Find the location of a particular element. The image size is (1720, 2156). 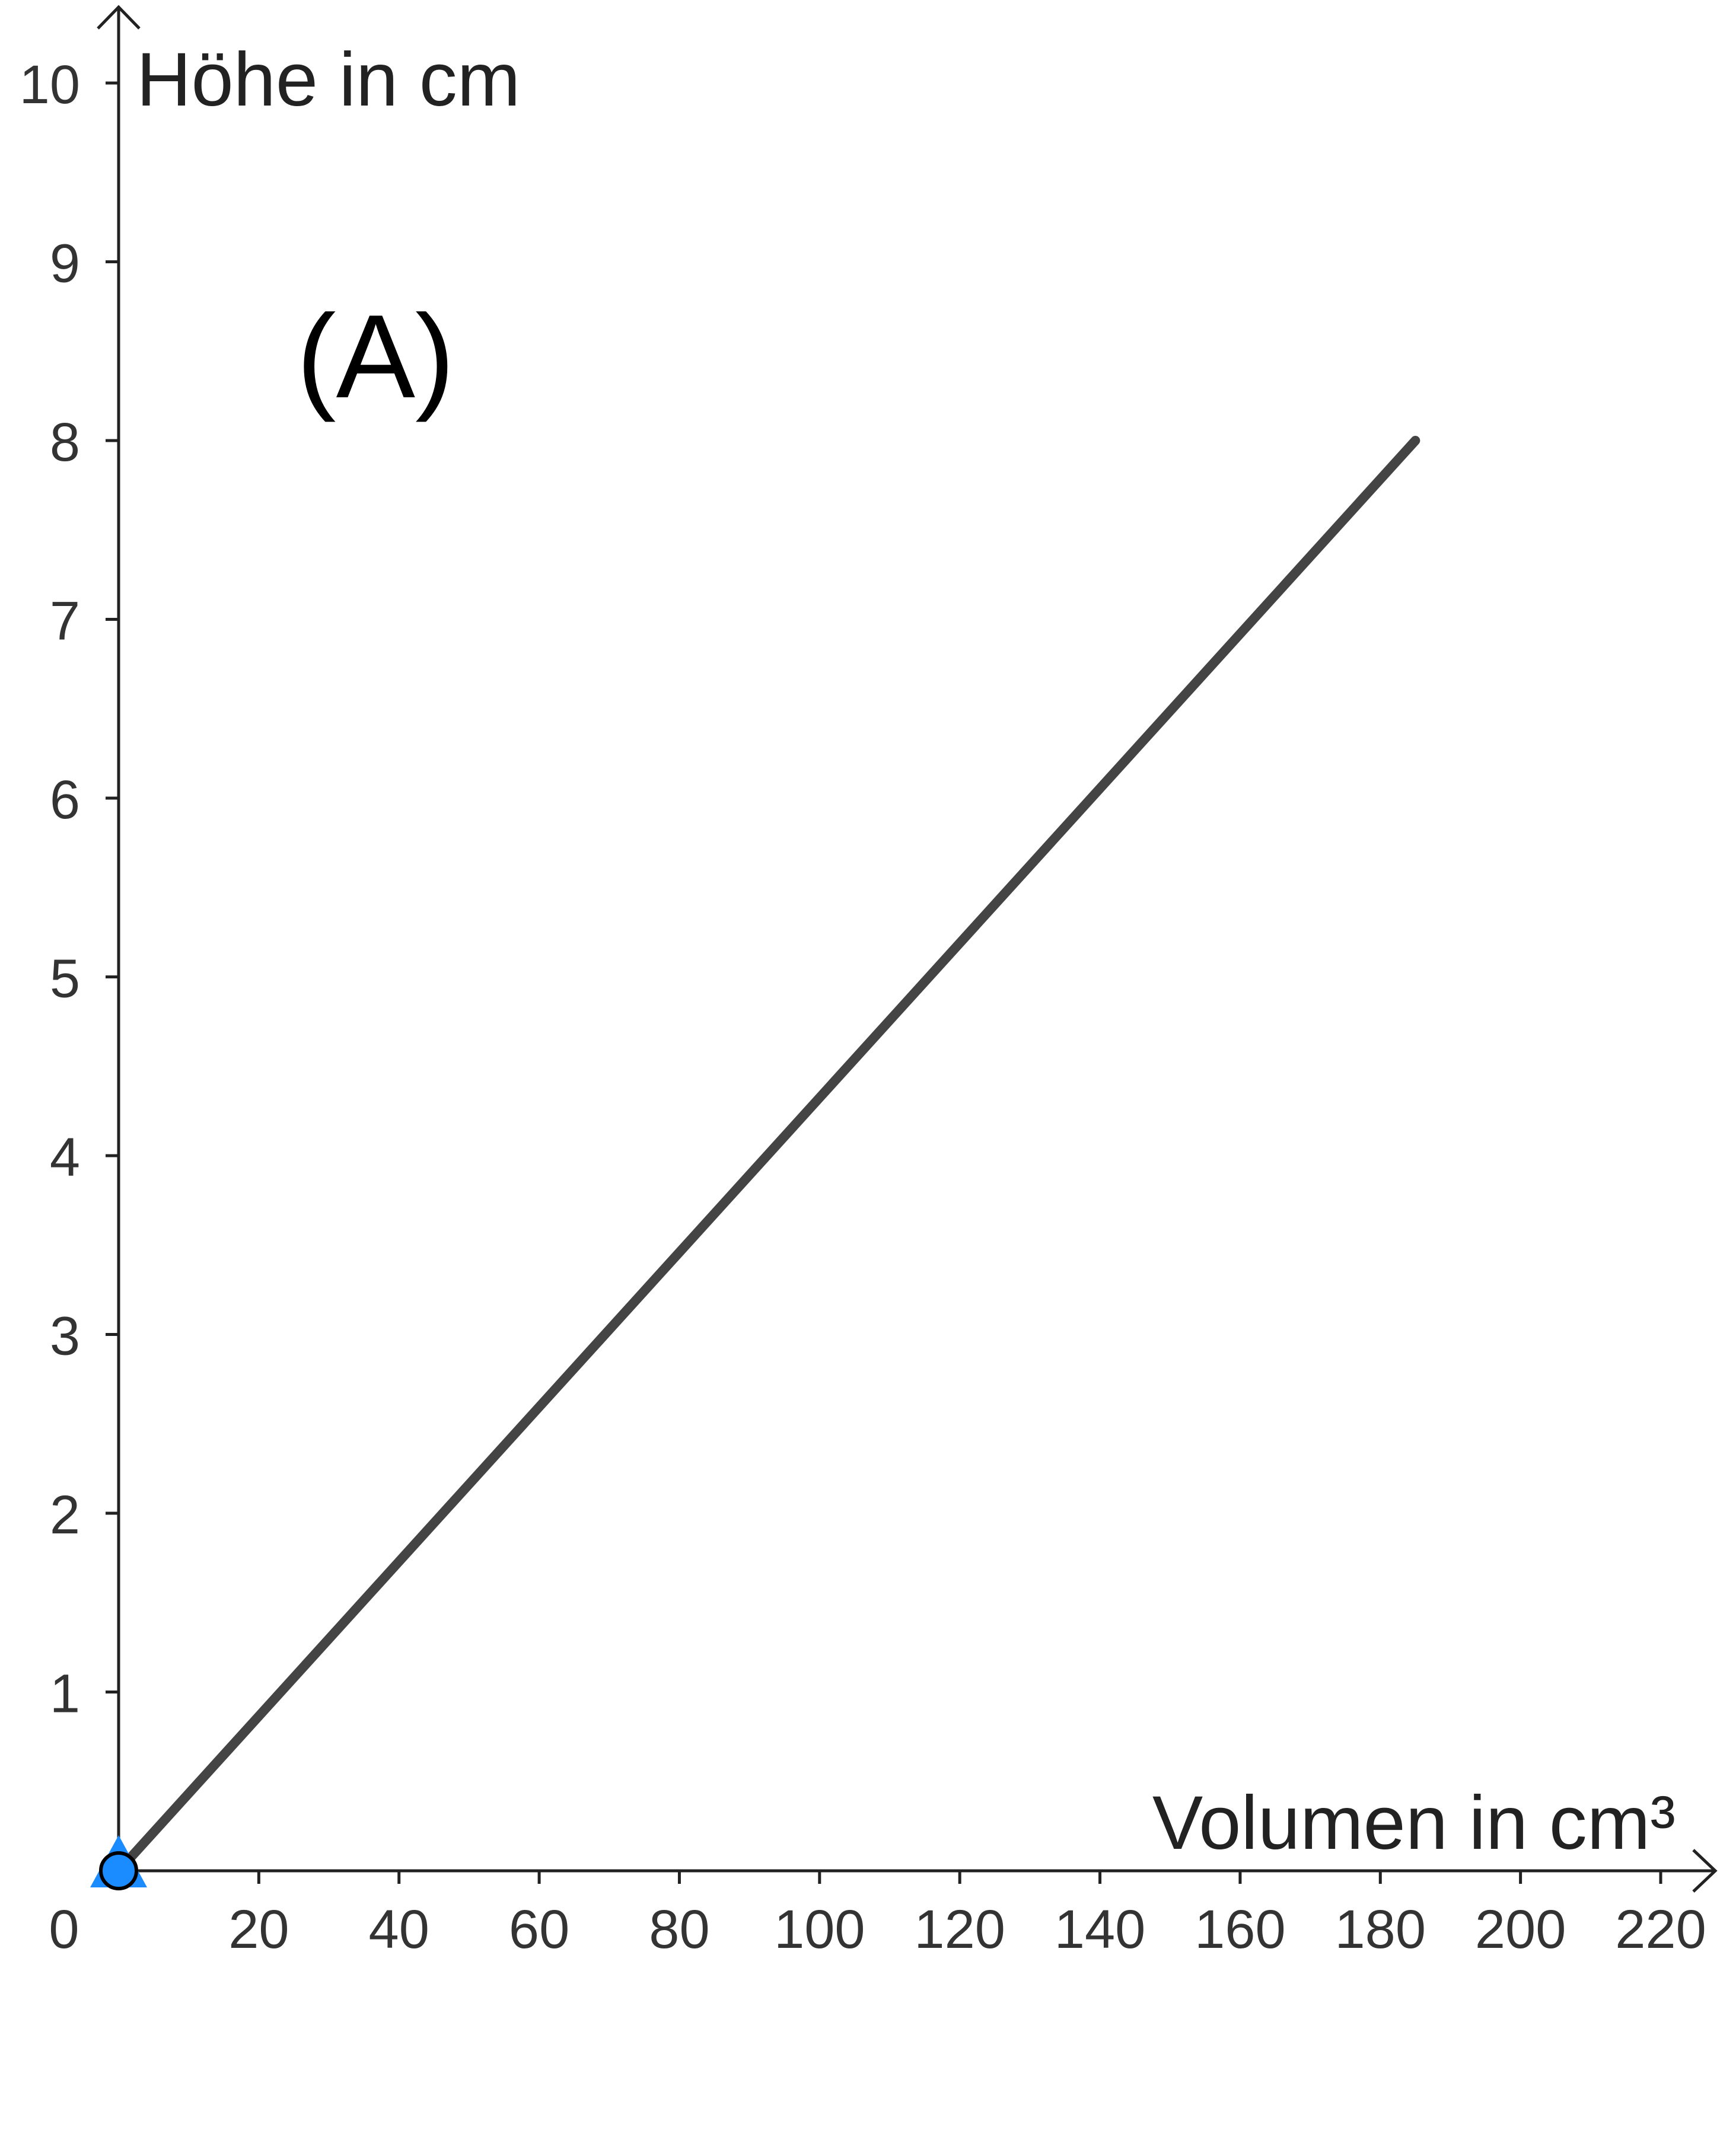

origin-marker is located at coordinates (118, 1862).